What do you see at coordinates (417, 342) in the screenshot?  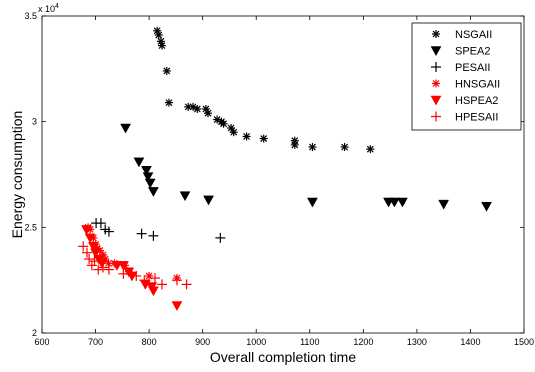 I see `x-tick-label: 1300` at bounding box center [417, 342].